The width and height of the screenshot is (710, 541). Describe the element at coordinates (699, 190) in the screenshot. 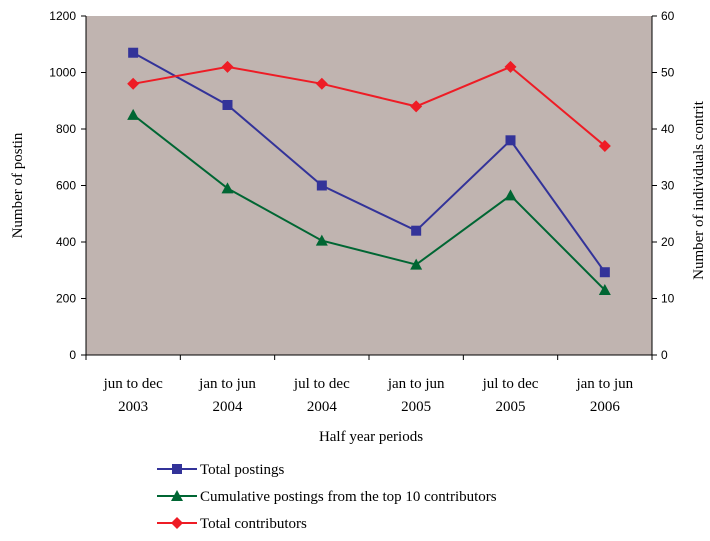

I see `y-axis-title-right: Number of individuals contrit` at that location.